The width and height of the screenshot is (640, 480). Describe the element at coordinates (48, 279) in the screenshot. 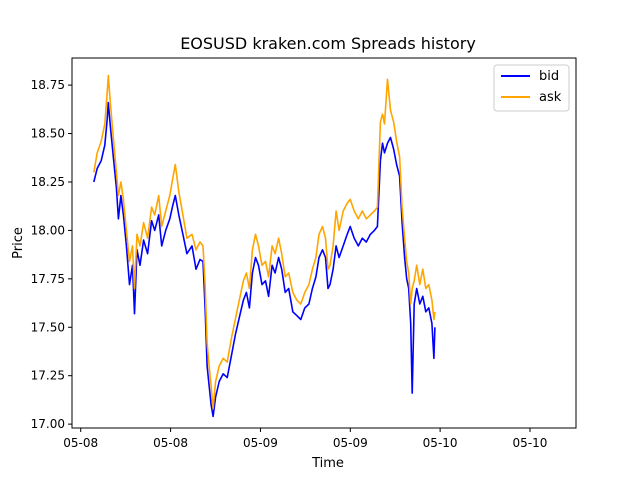

I see `y-tick-label: 17.75` at that location.